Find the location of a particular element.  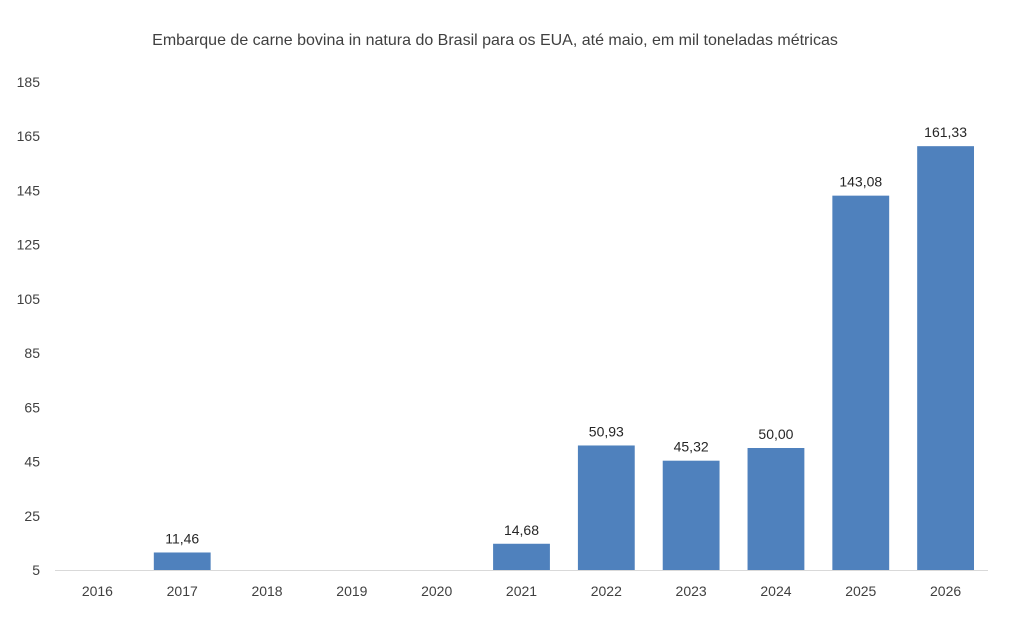

bar-2017 is located at coordinates (182, 561).